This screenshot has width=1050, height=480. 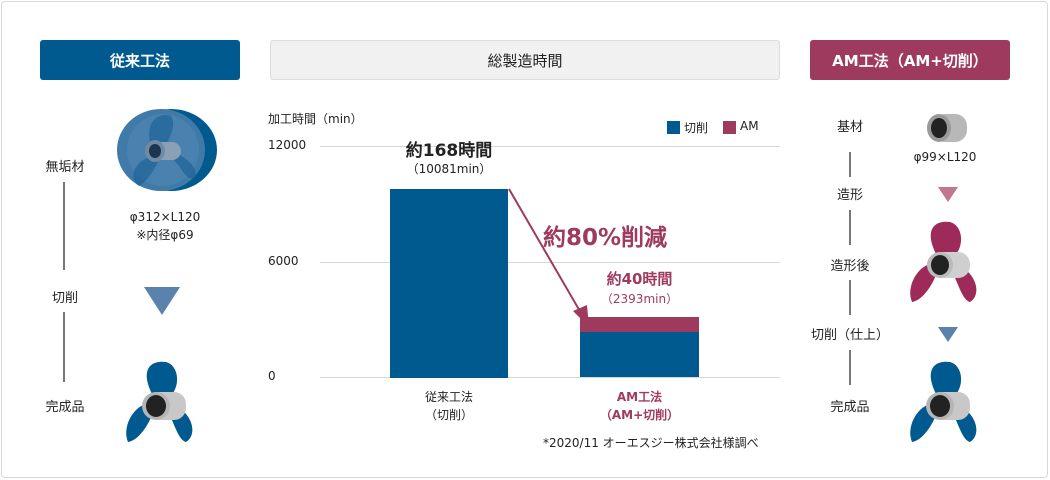 I want to click on bar2-minutes-label: （2393min）, so click(x=639, y=299).